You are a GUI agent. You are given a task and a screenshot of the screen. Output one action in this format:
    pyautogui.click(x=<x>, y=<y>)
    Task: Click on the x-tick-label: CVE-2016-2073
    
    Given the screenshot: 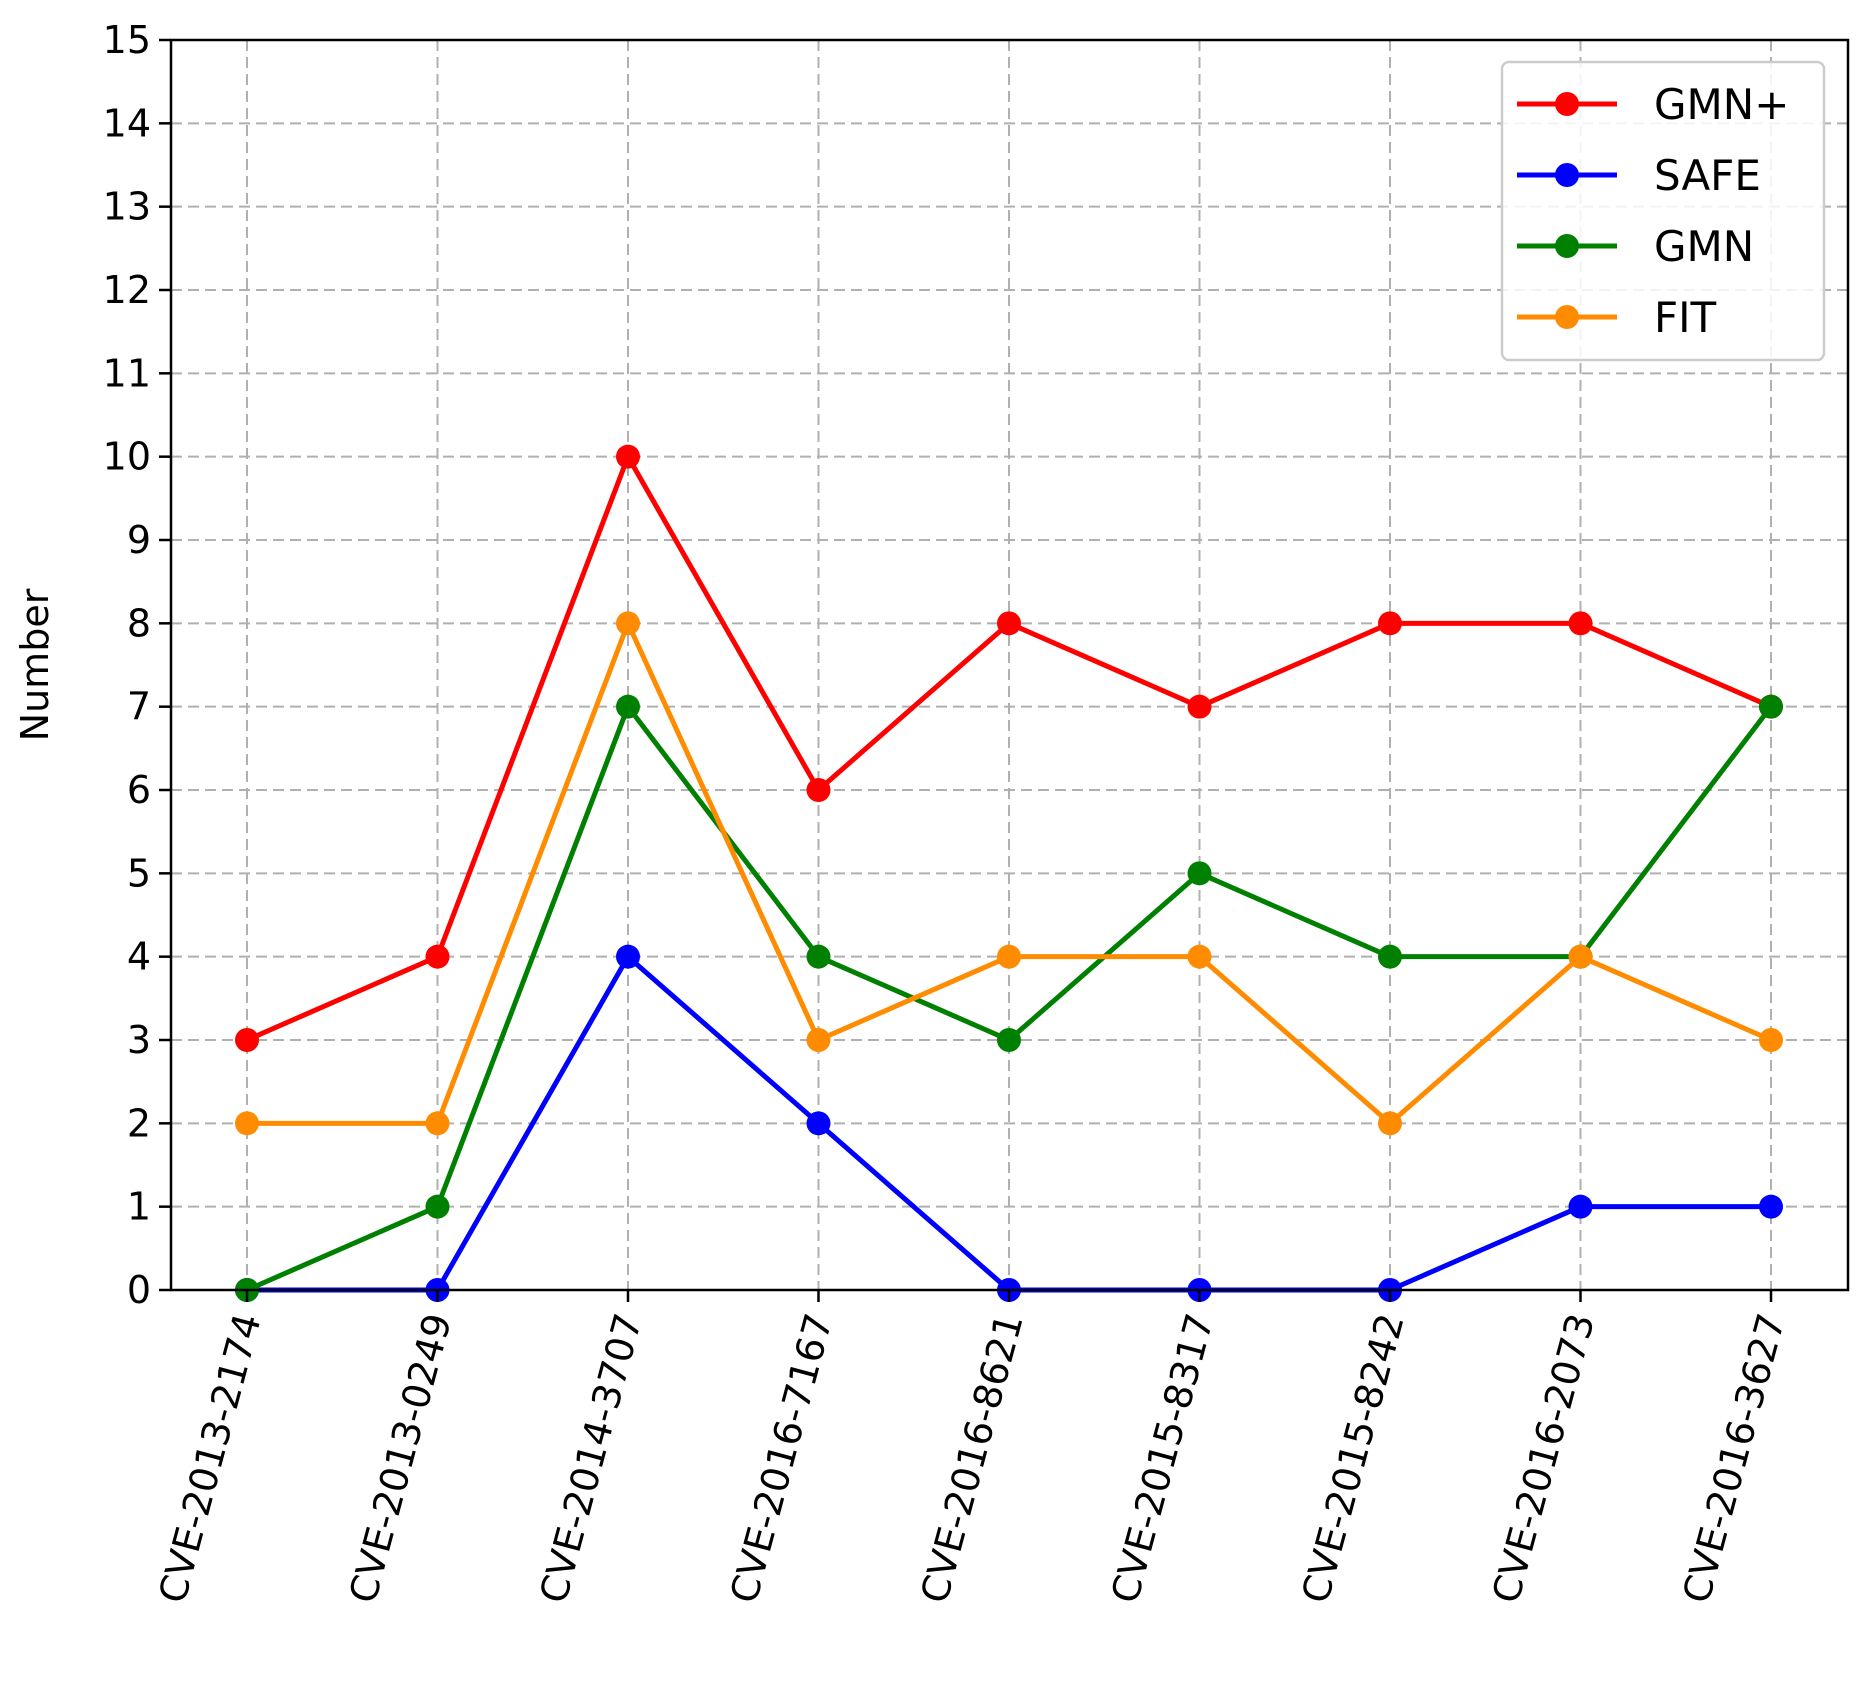 What is the action you would take?
    pyautogui.click(x=1543, y=1458)
    